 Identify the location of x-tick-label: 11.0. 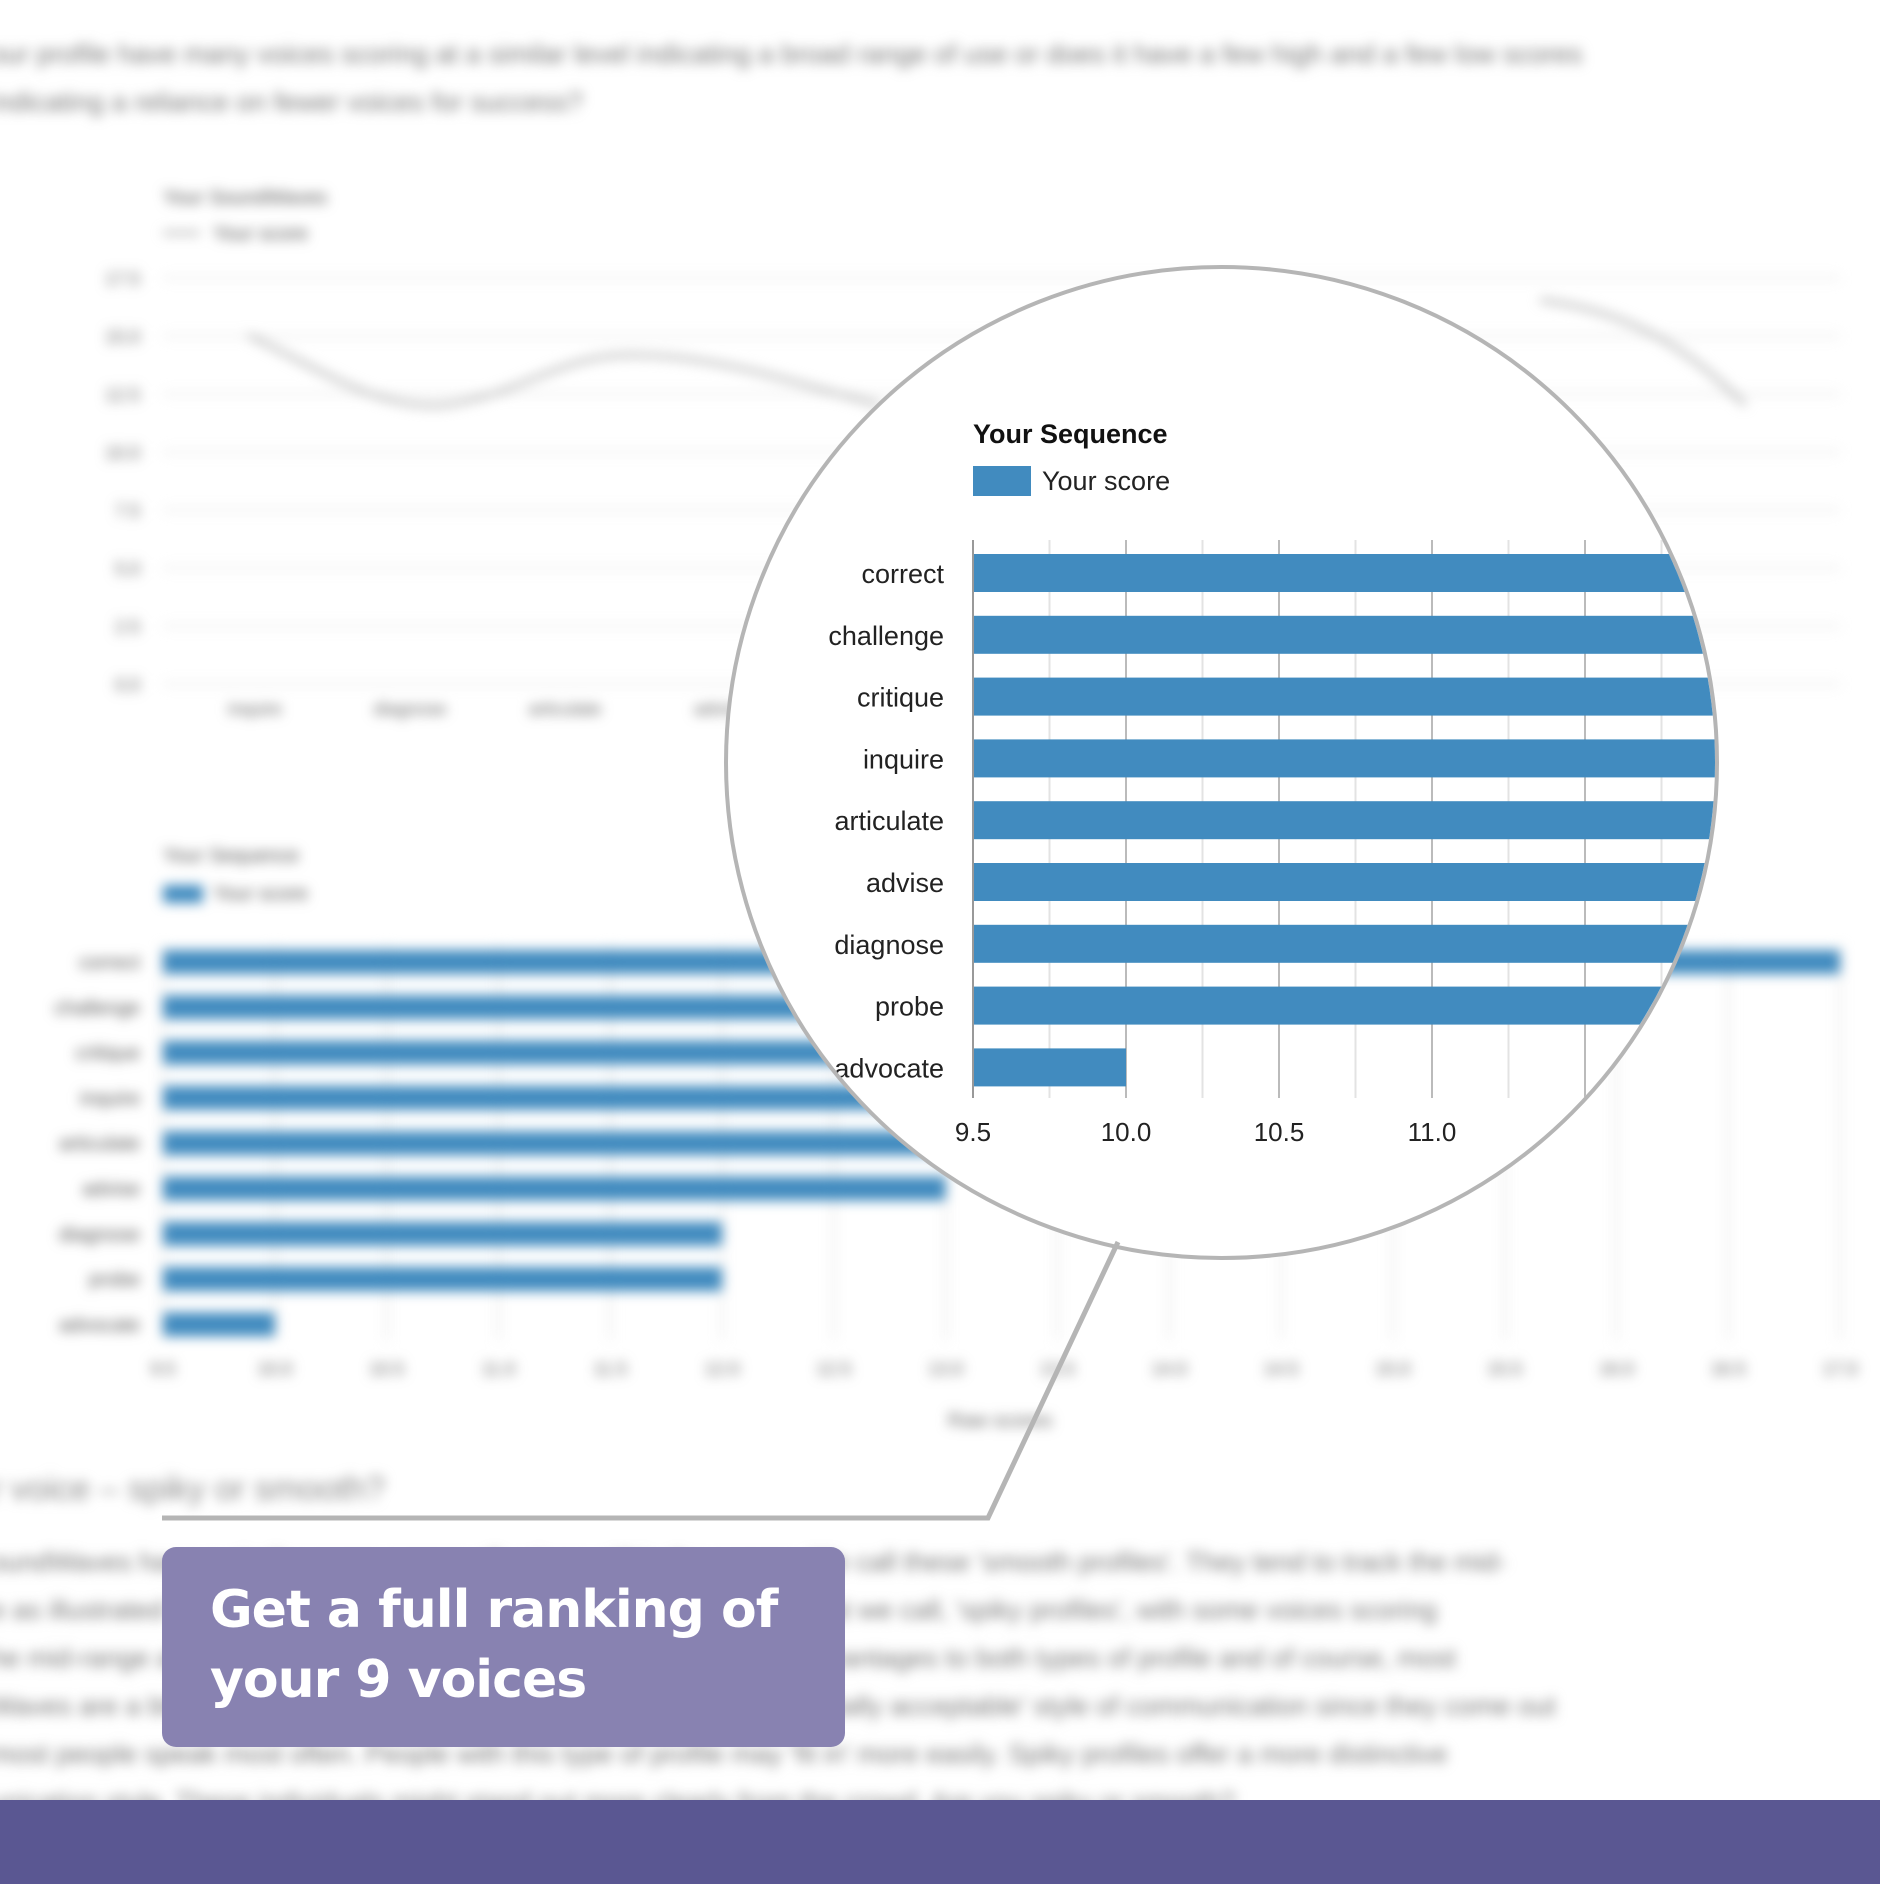
(1432, 1132).